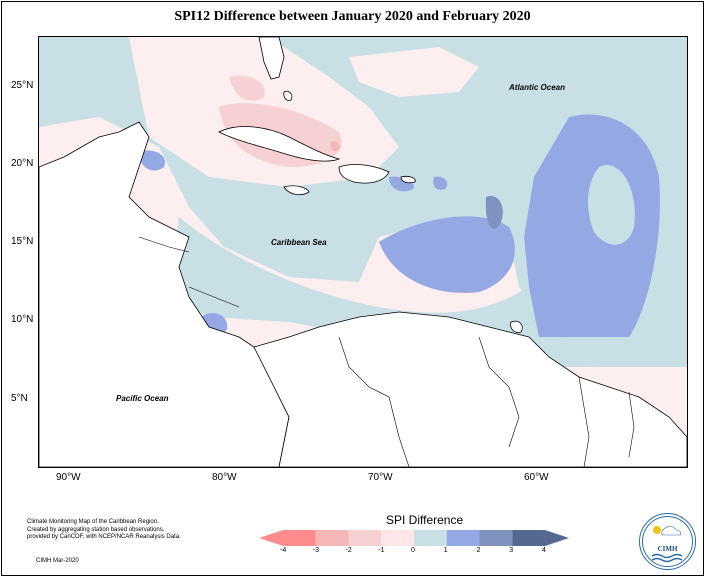 The width and height of the screenshot is (705, 577). I want to click on florida-land, so click(271, 58).